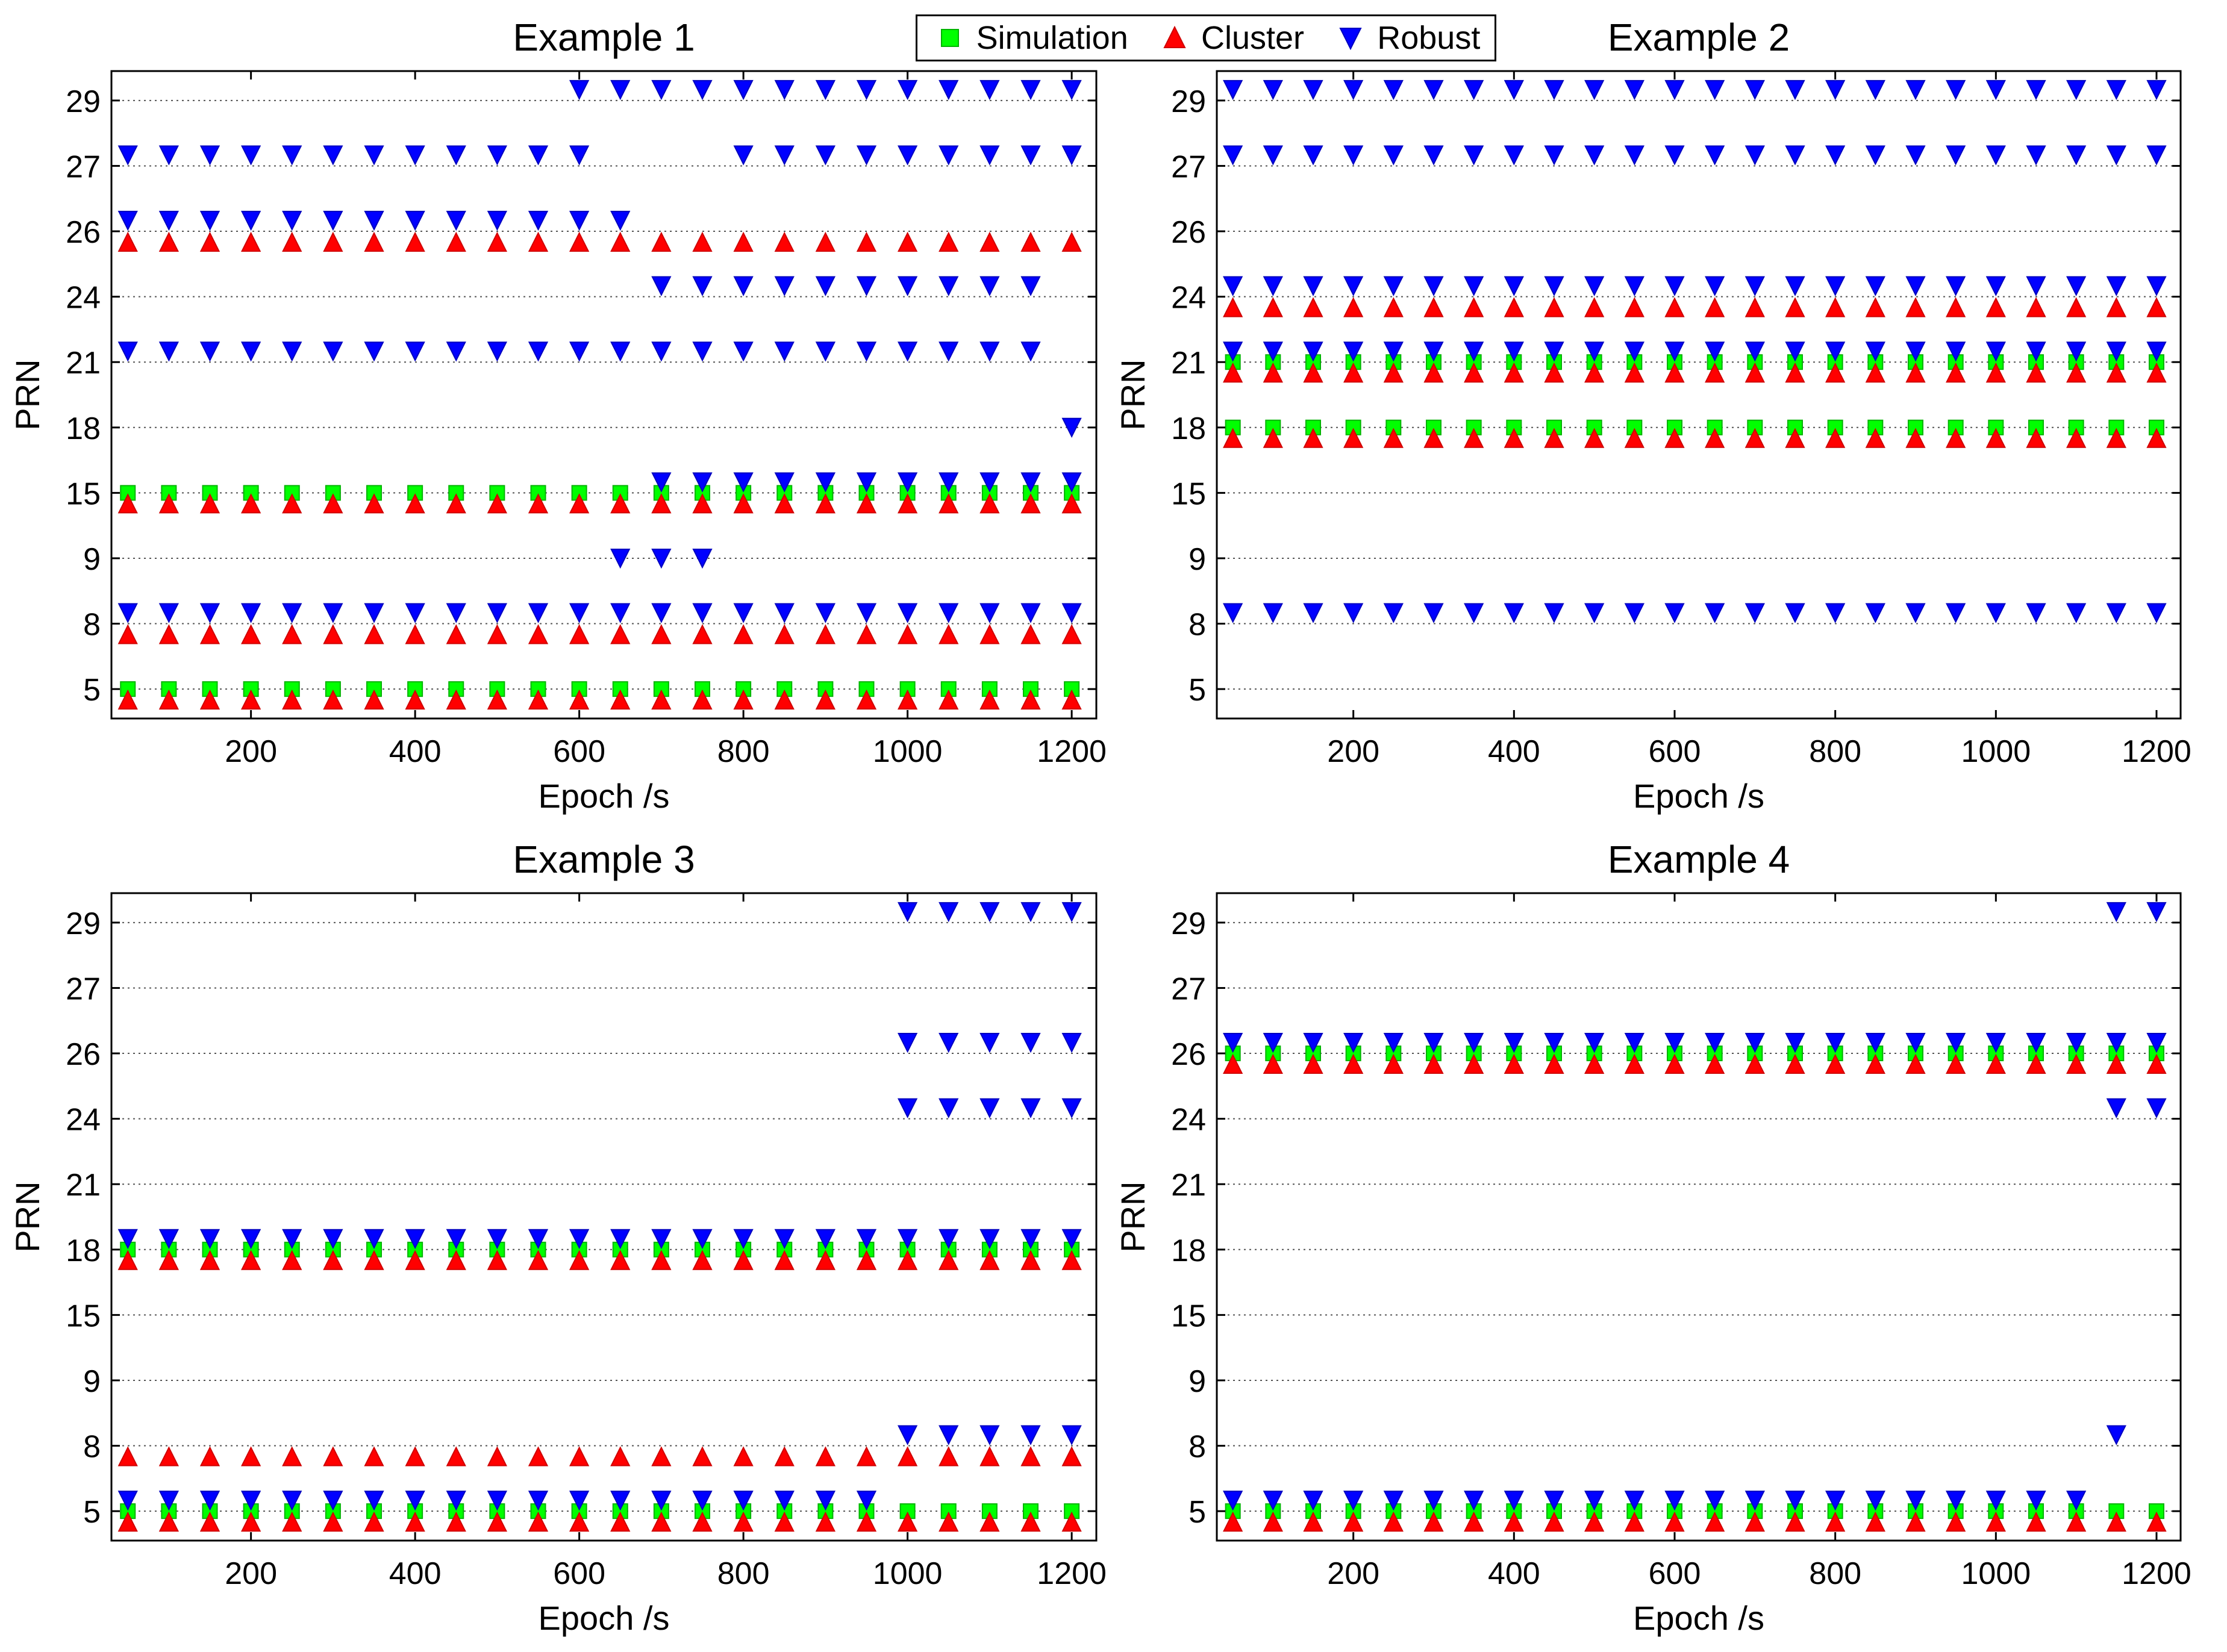 This screenshot has height=1652, width=2227. I want to click on marker-robust-prn29-t200, so click(1353, 90).